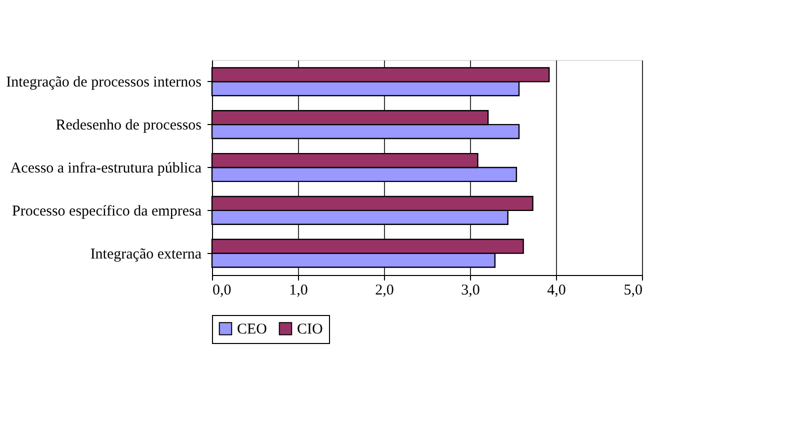  What do you see at coordinates (107, 211) in the screenshot?
I see `y-tick-label: Processo específico da empresa` at bounding box center [107, 211].